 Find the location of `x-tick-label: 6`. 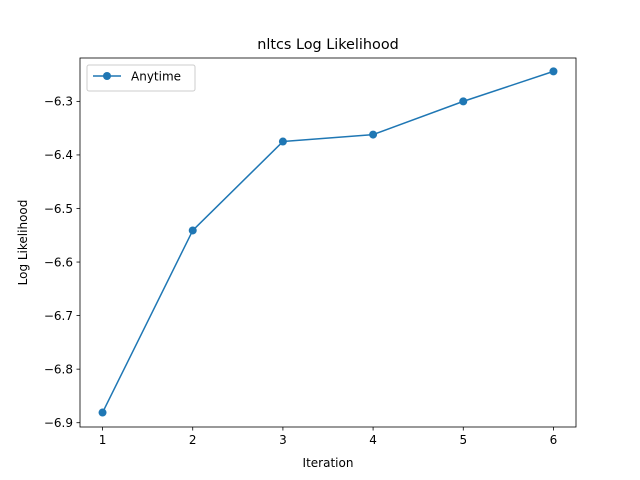

x-tick-label: 6 is located at coordinates (554, 440).